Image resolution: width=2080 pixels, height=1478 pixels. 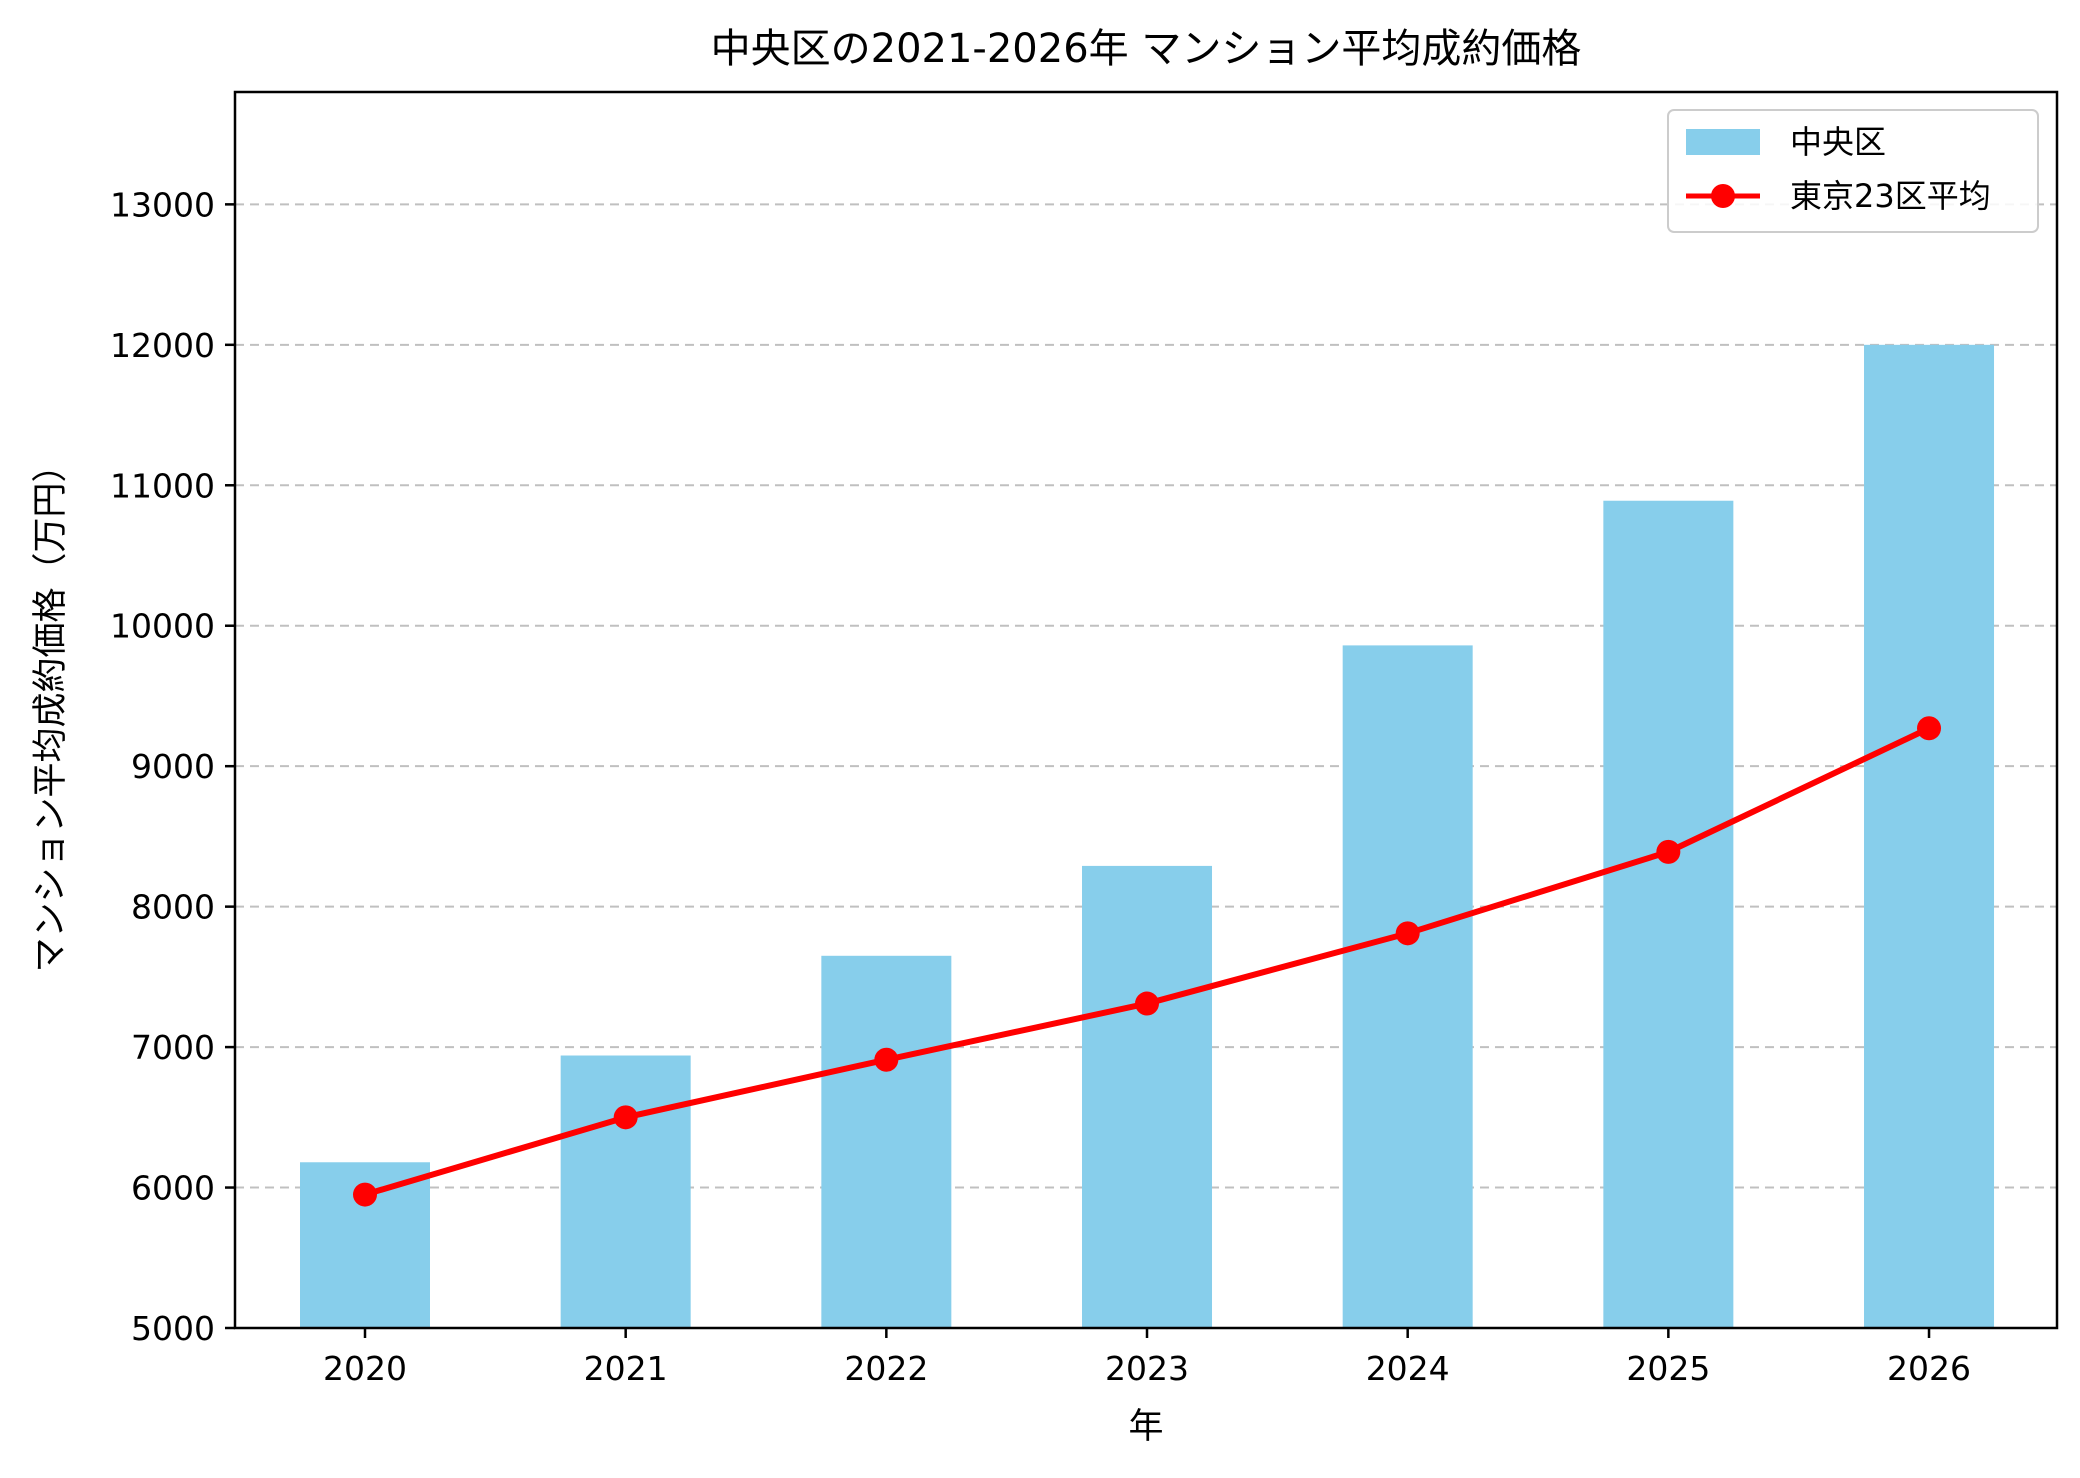 I want to click on legend-marker, so click(x=1723, y=196).